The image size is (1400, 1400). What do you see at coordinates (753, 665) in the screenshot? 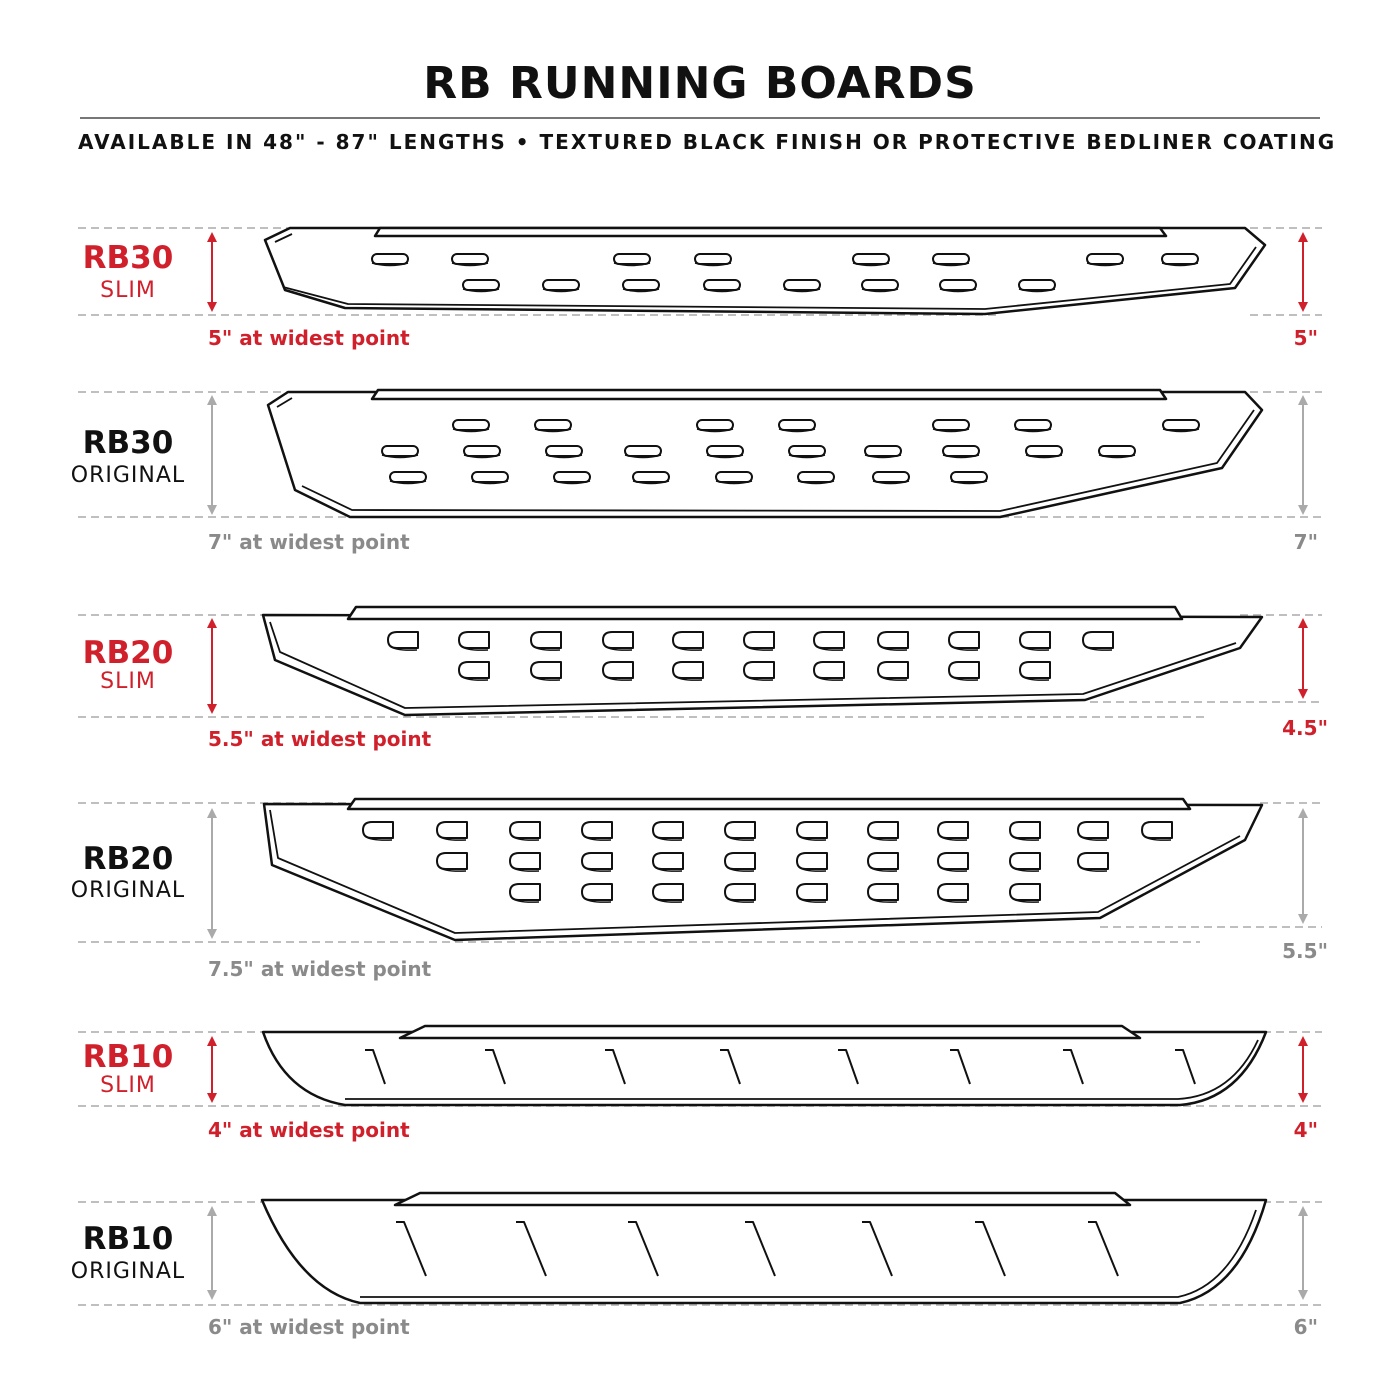
I see `board-edge-line` at bounding box center [753, 665].